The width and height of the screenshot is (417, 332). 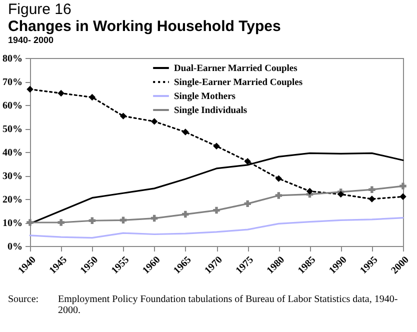 I want to click on x-tick-label: 1990, so click(x=338, y=265).